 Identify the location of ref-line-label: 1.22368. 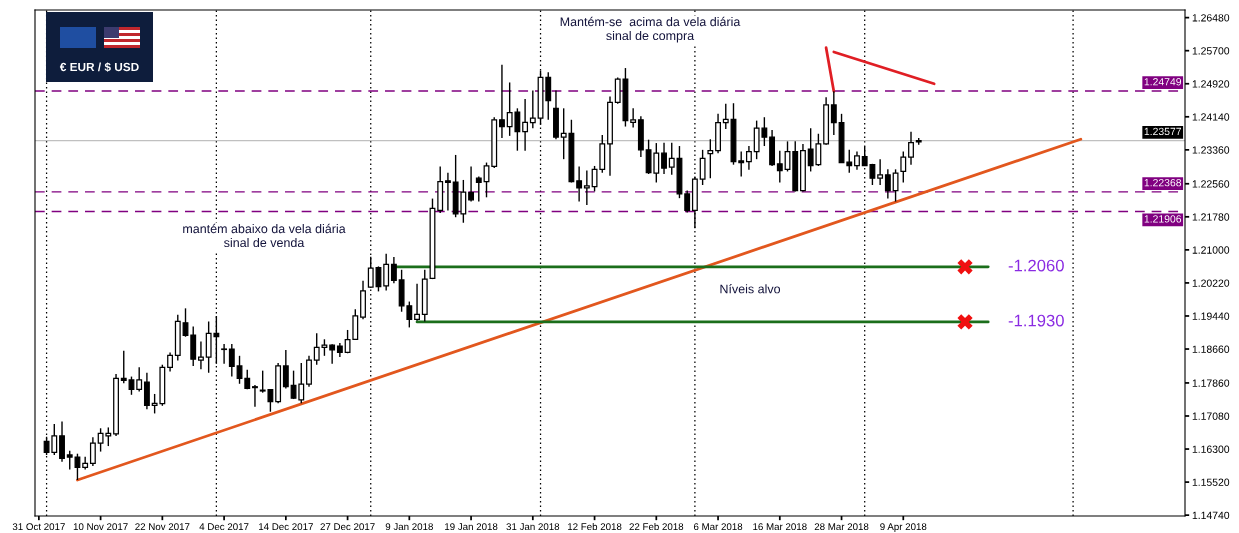
(1163, 182).